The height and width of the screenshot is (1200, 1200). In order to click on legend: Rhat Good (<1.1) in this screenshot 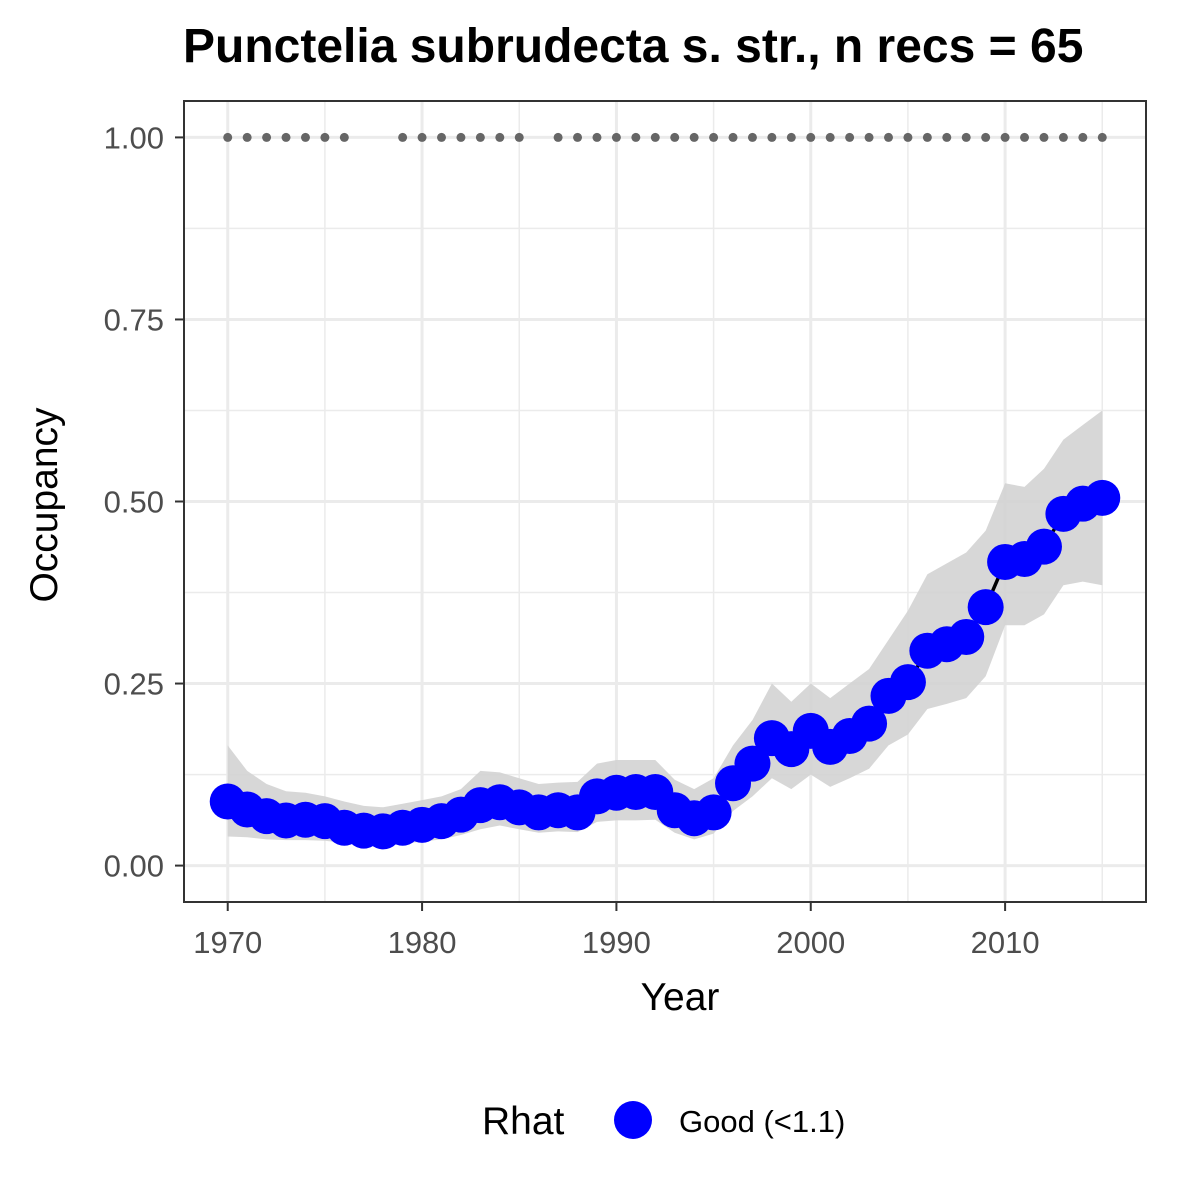, I will do `click(663, 1121)`.